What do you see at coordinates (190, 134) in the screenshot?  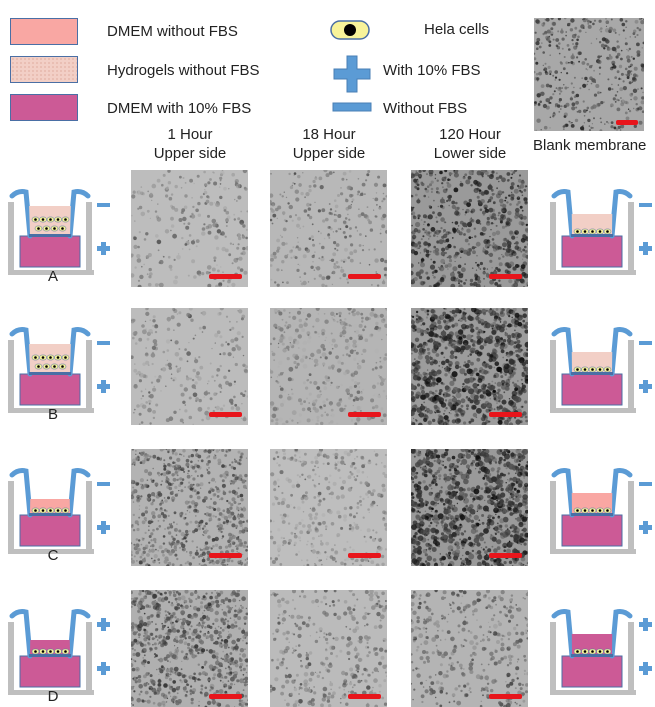 I see `column-header-time: 1 Hour` at bounding box center [190, 134].